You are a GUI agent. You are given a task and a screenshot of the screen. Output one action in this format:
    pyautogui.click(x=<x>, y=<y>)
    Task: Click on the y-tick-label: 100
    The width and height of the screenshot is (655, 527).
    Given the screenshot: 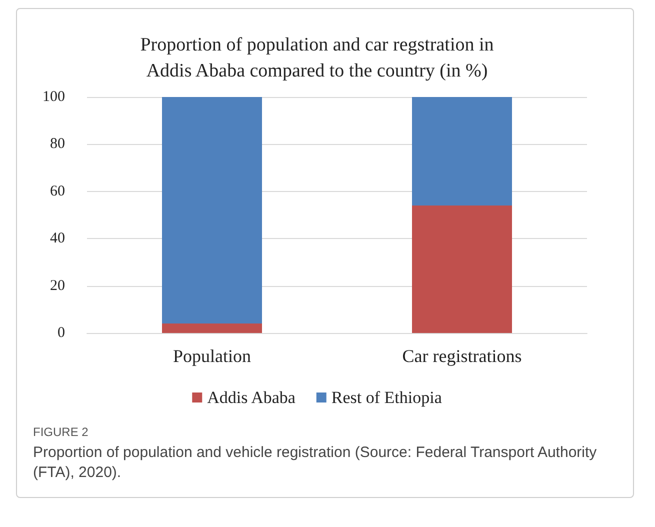 What is the action you would take?
    pyautogui.click(x=53, y=97)
    